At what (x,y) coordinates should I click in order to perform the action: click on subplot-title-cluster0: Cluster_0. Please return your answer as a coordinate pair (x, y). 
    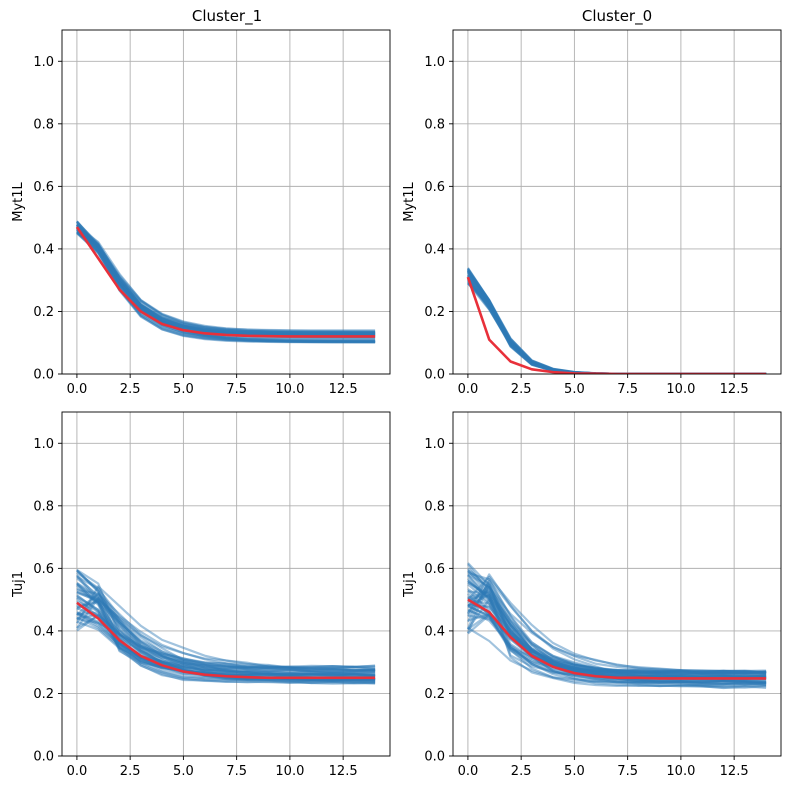
    Looking at the image, I should click on (617, 16).